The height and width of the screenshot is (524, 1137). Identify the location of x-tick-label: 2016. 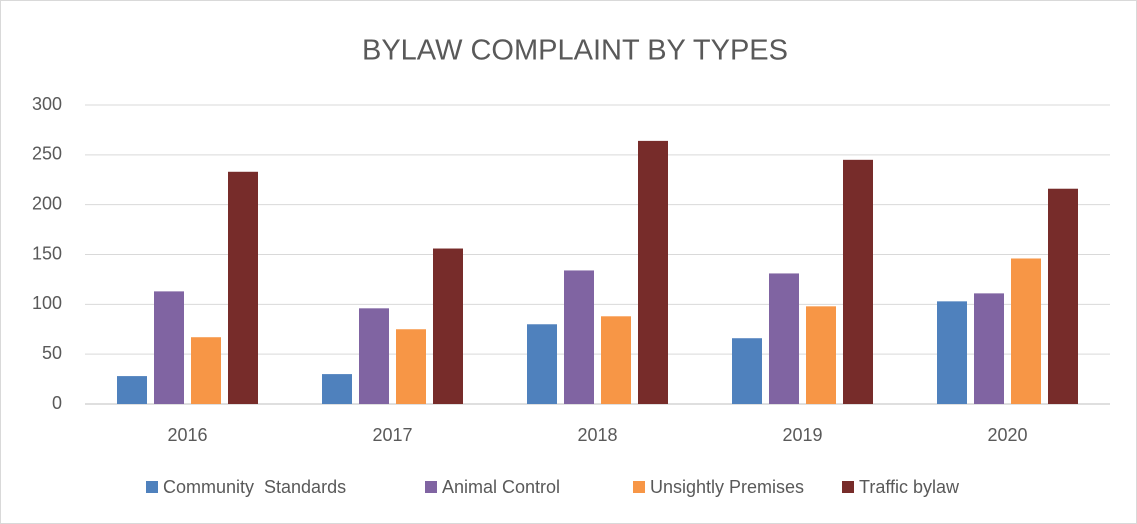
(187, 435).